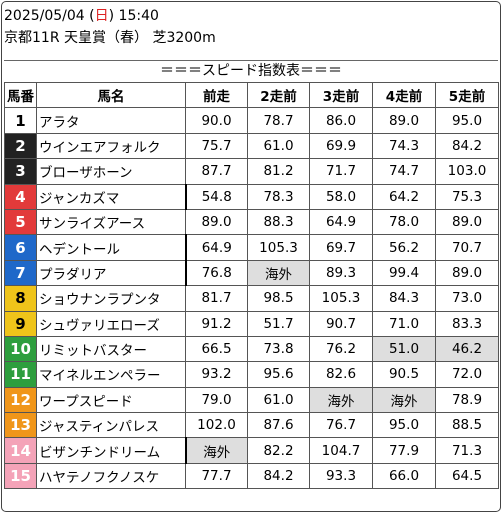  Describe the element at coordinates (341, 171) in the screenshot. I see `speed-index-cell: 71.7` at that location.